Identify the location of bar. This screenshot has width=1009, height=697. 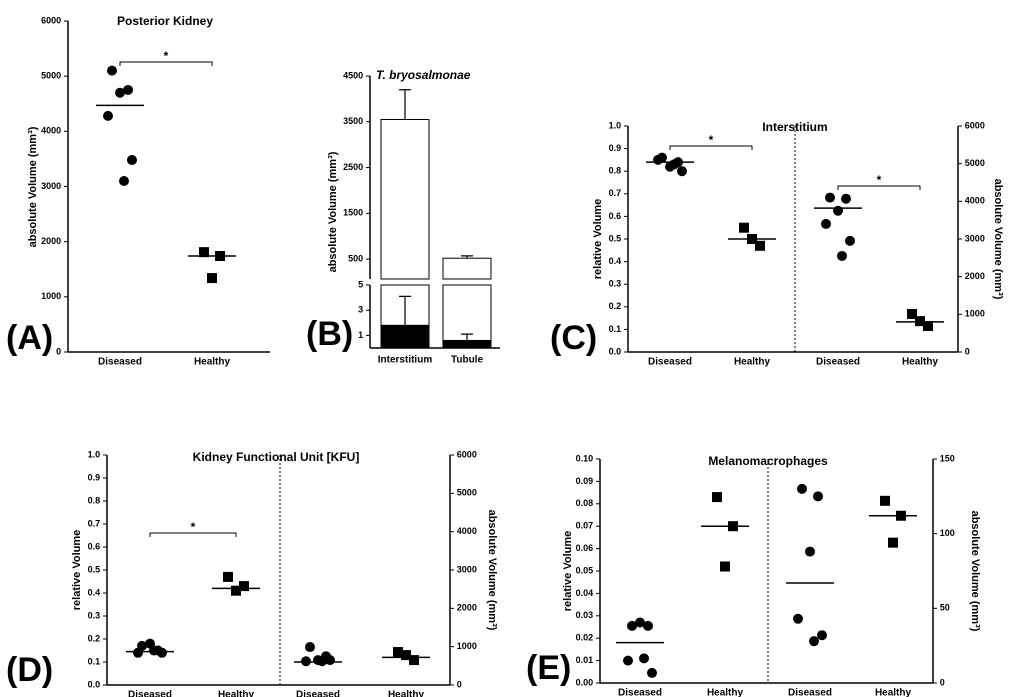
(405, 336).